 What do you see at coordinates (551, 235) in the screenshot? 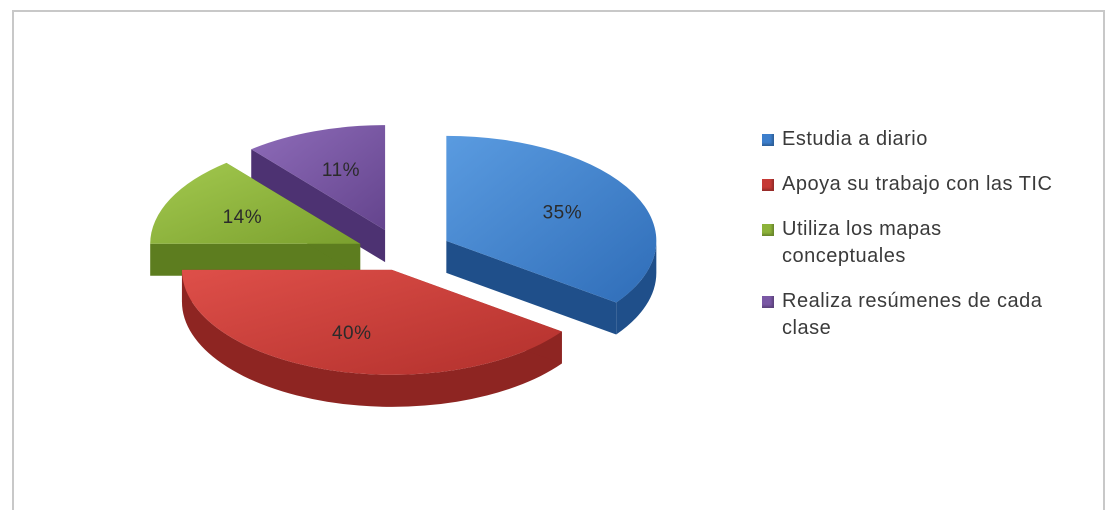
I see `slice-estudia` at bounding box center [551, 235].